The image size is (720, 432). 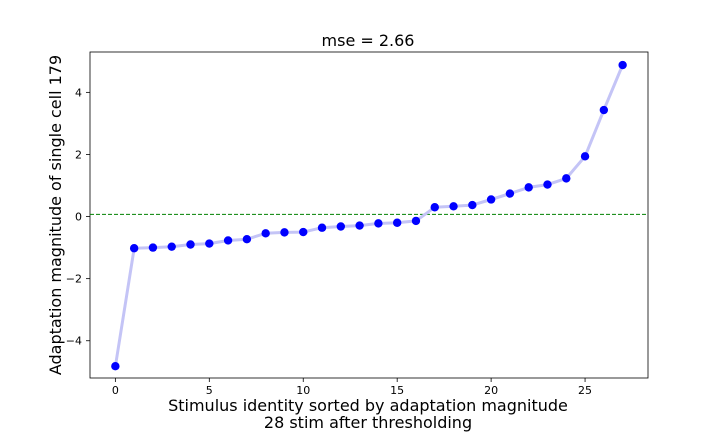 I want to click on y-tick-label: 0, so click(x=78, y=217).